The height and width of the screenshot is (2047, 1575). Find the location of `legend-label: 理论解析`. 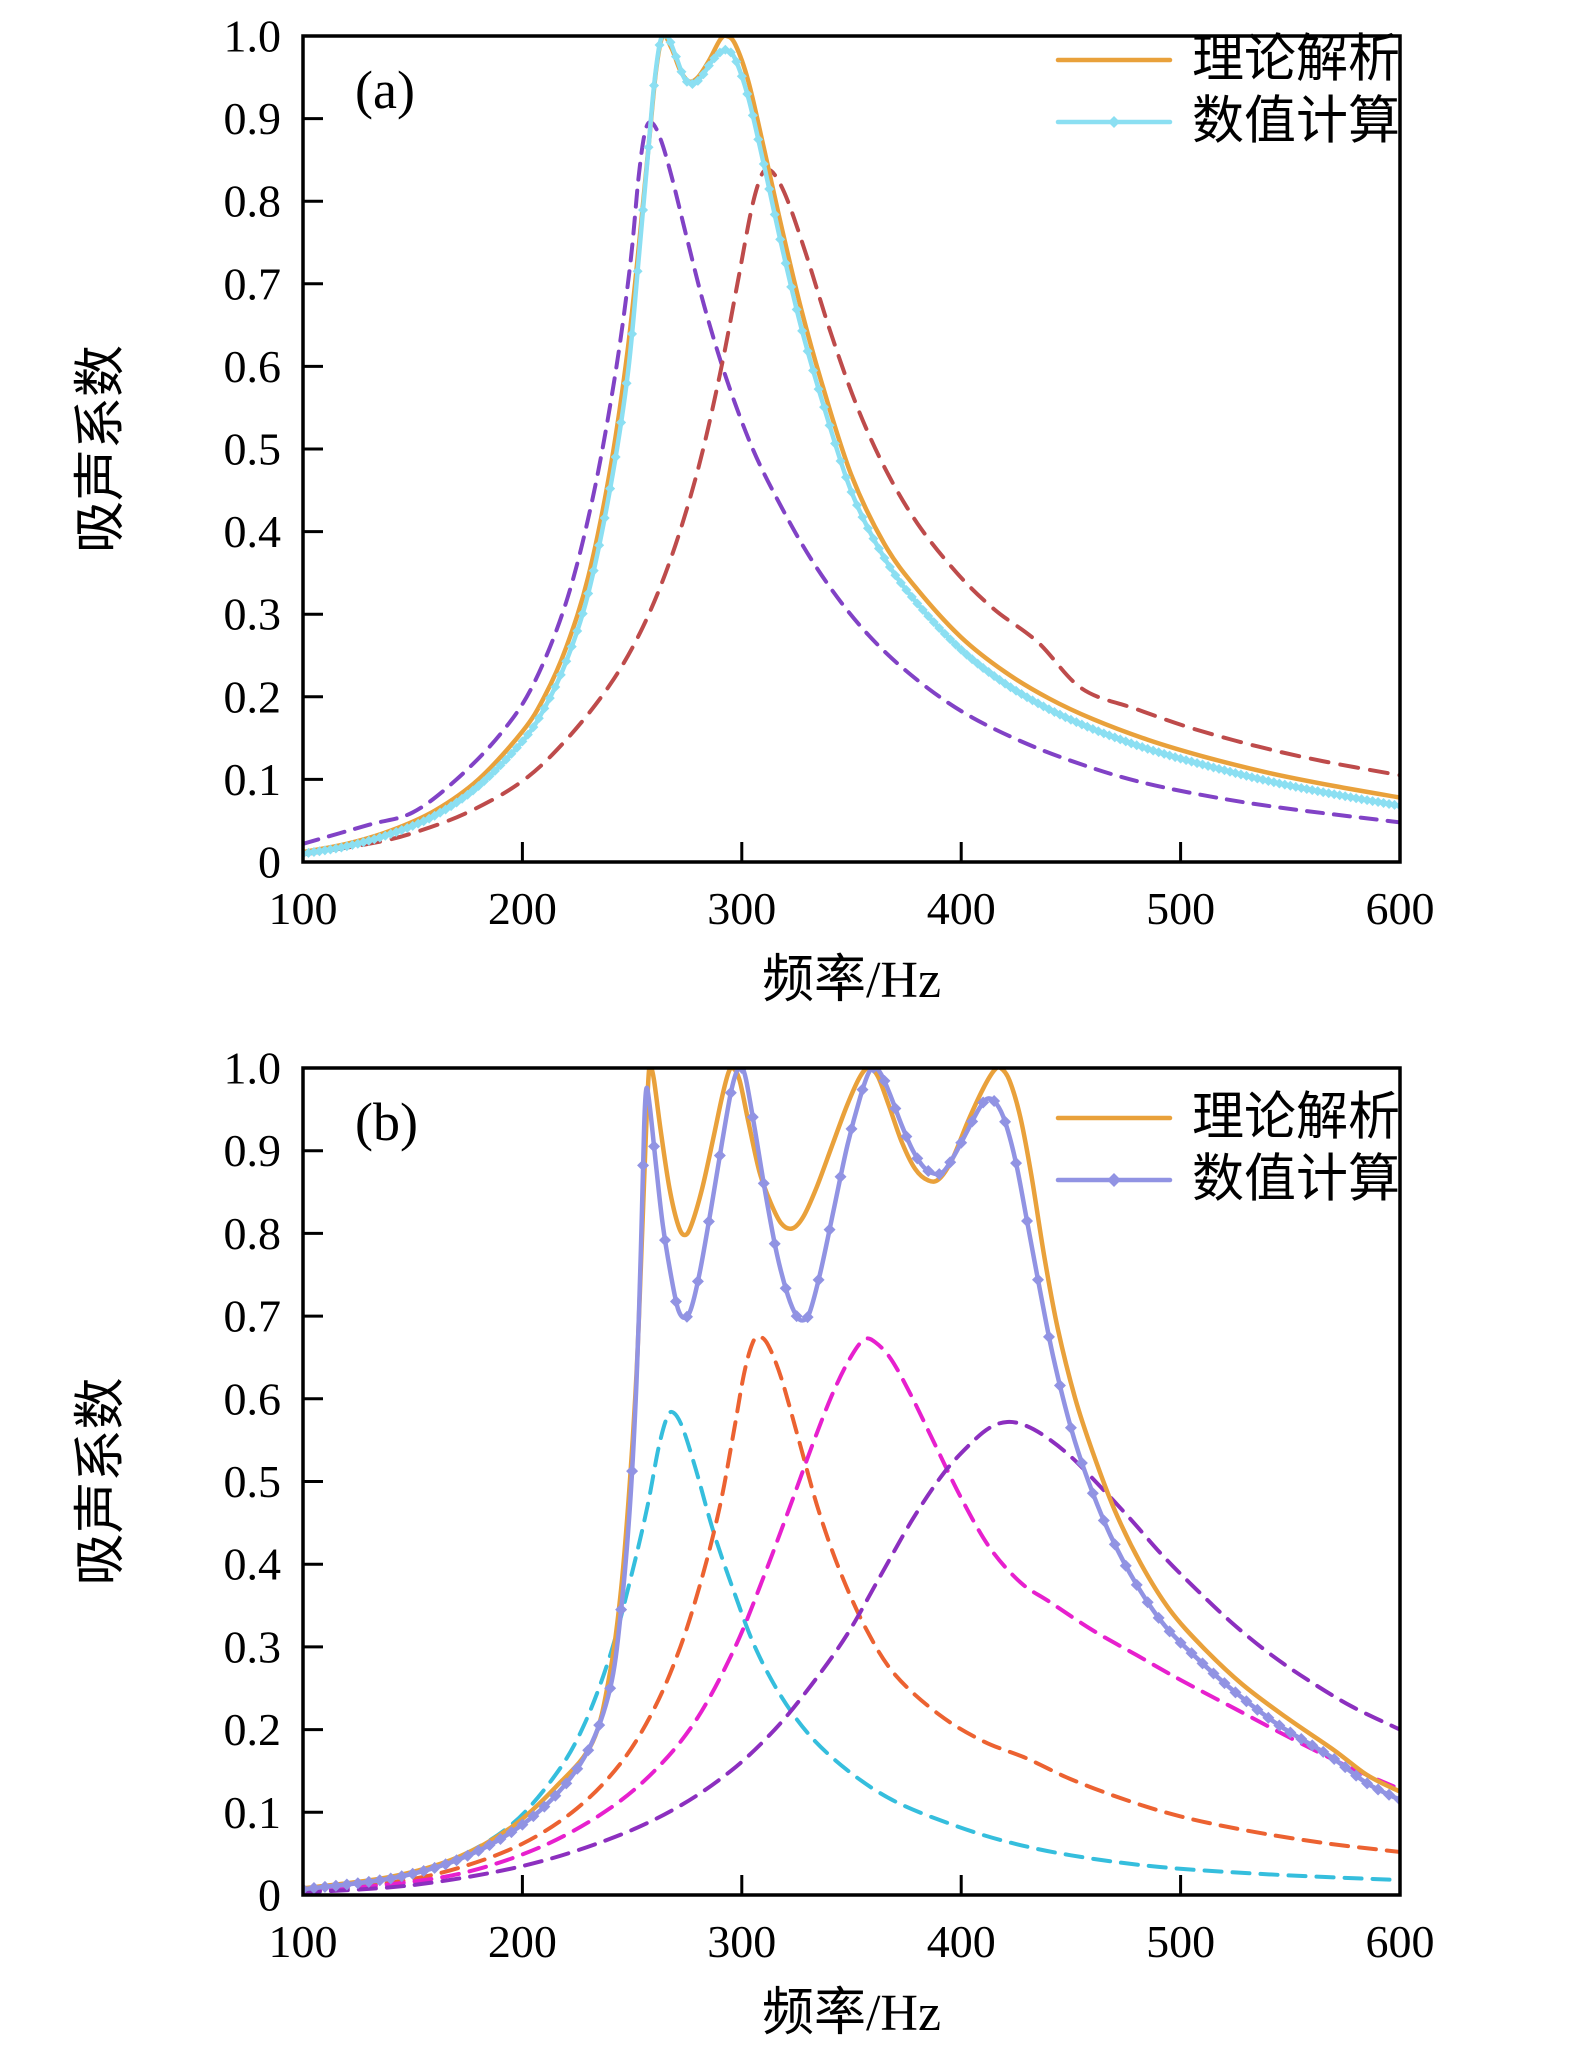

legend-label: 理论解析 is located at coordinates (1296, 1118).